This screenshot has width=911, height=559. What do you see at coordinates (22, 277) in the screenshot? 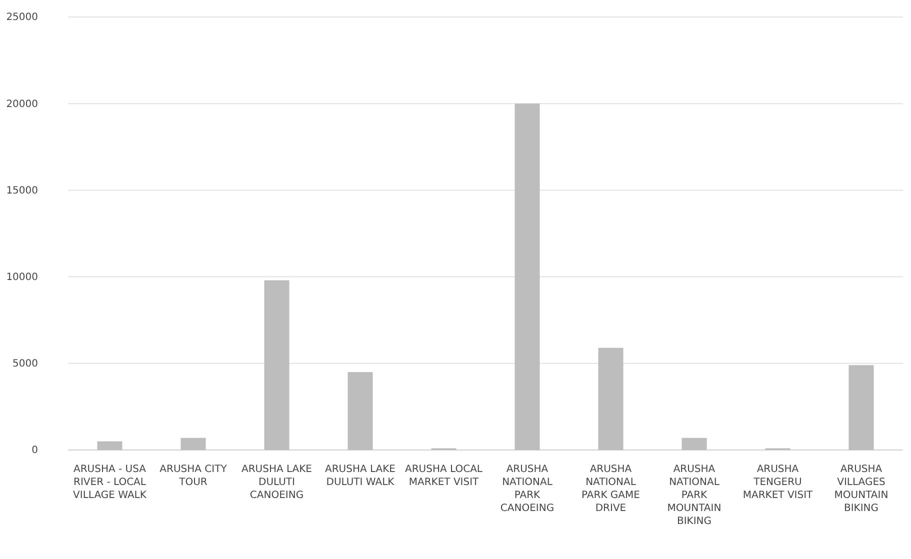
I see `y-tick-label: 10000` at bounding box center [22, 277].